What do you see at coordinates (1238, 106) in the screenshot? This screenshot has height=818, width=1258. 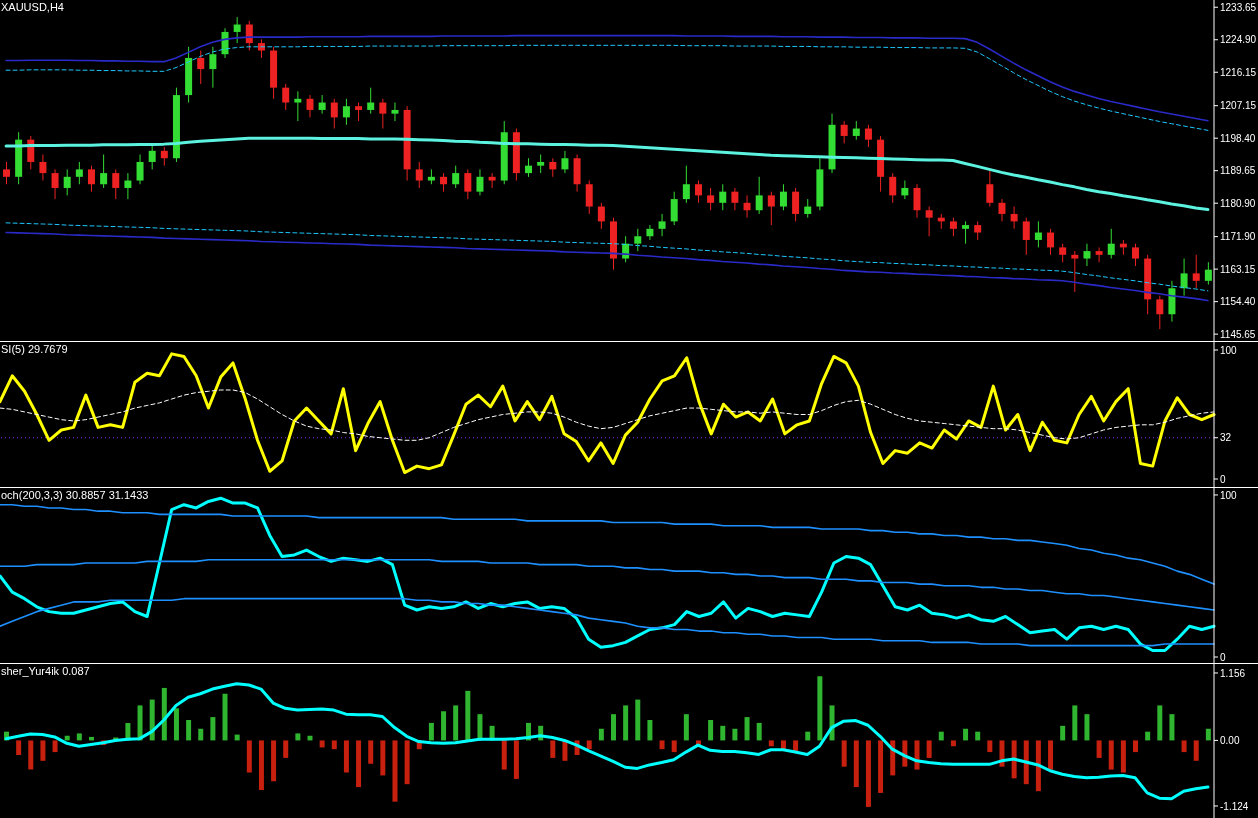 I see `y-tick-label: 1207.15` at bounding box center [1238, 106].